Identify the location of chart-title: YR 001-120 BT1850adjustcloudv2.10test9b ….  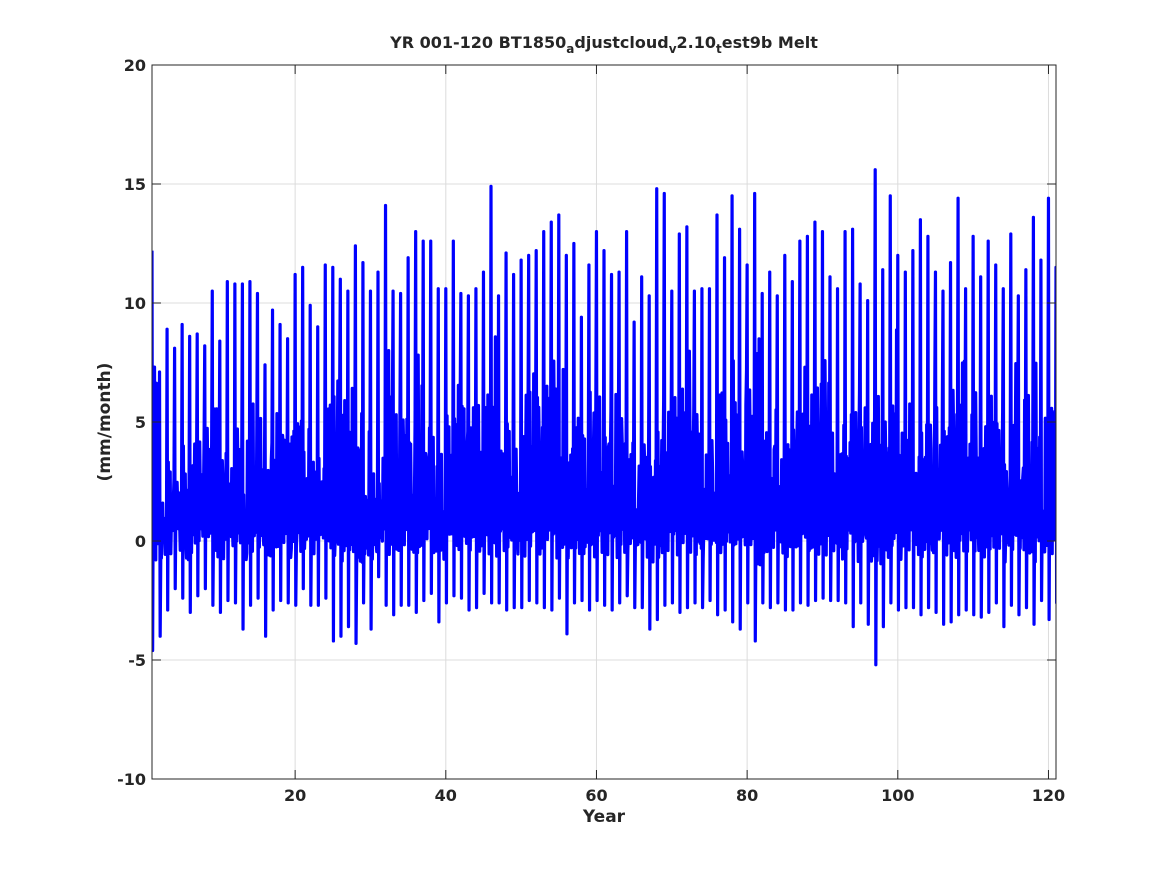
(603, 44).